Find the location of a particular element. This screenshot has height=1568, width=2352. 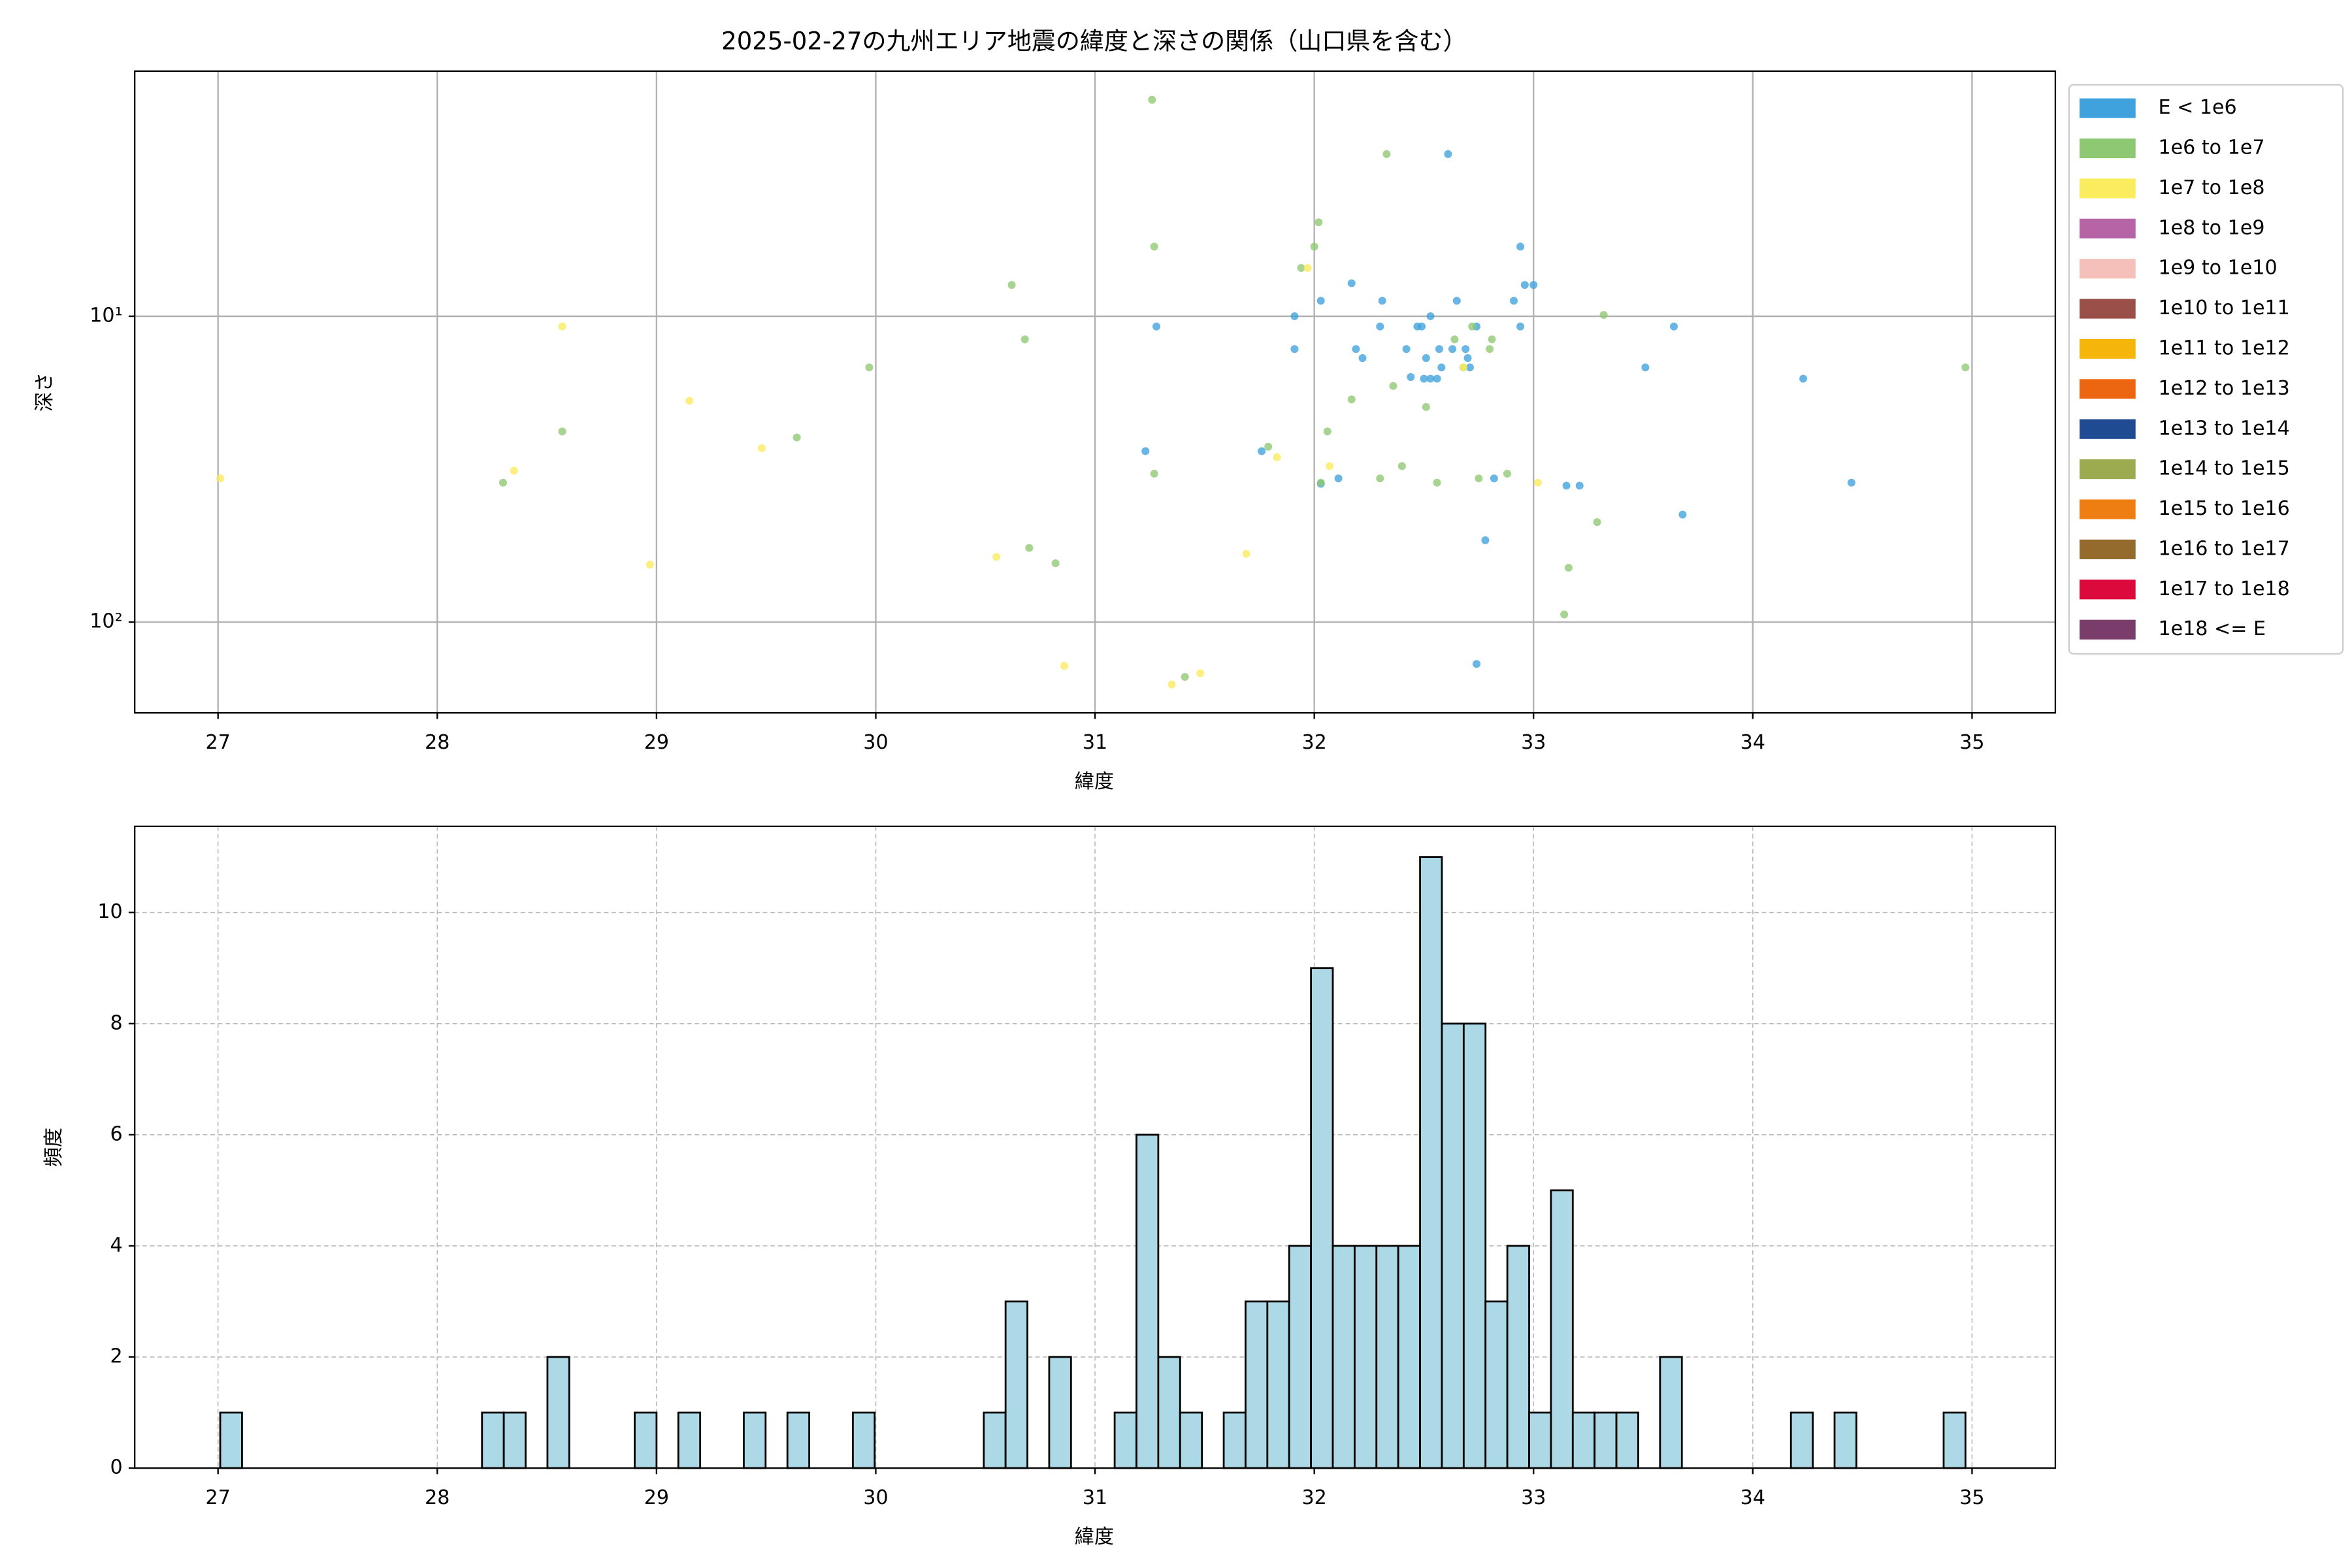

y-axis-label: 深さ is located at coordinates (44, 392).